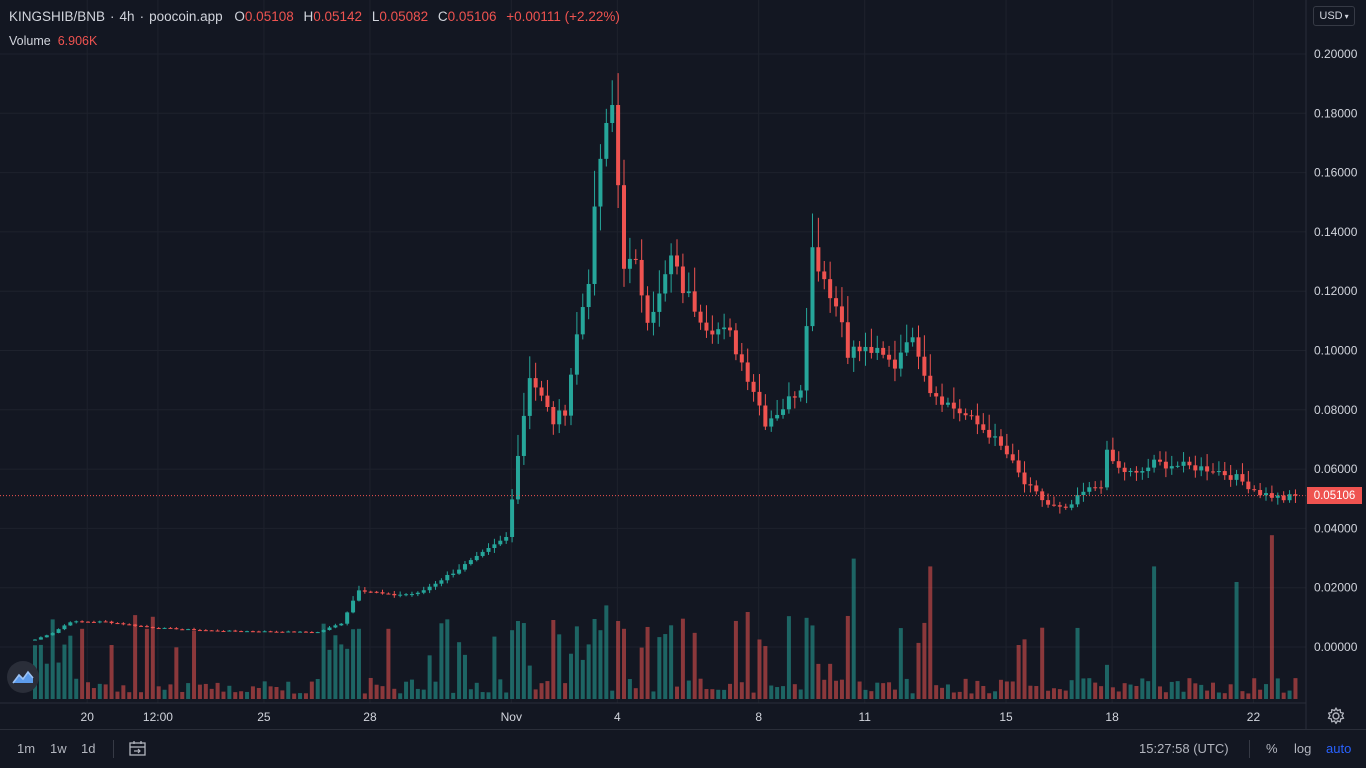 This screenshot has height=768, width=1366. What do you see at coordinates (1336, 528) in the screenshot?
I see `y-tick-label: 0.04000` at bounding box center [1336, 528].